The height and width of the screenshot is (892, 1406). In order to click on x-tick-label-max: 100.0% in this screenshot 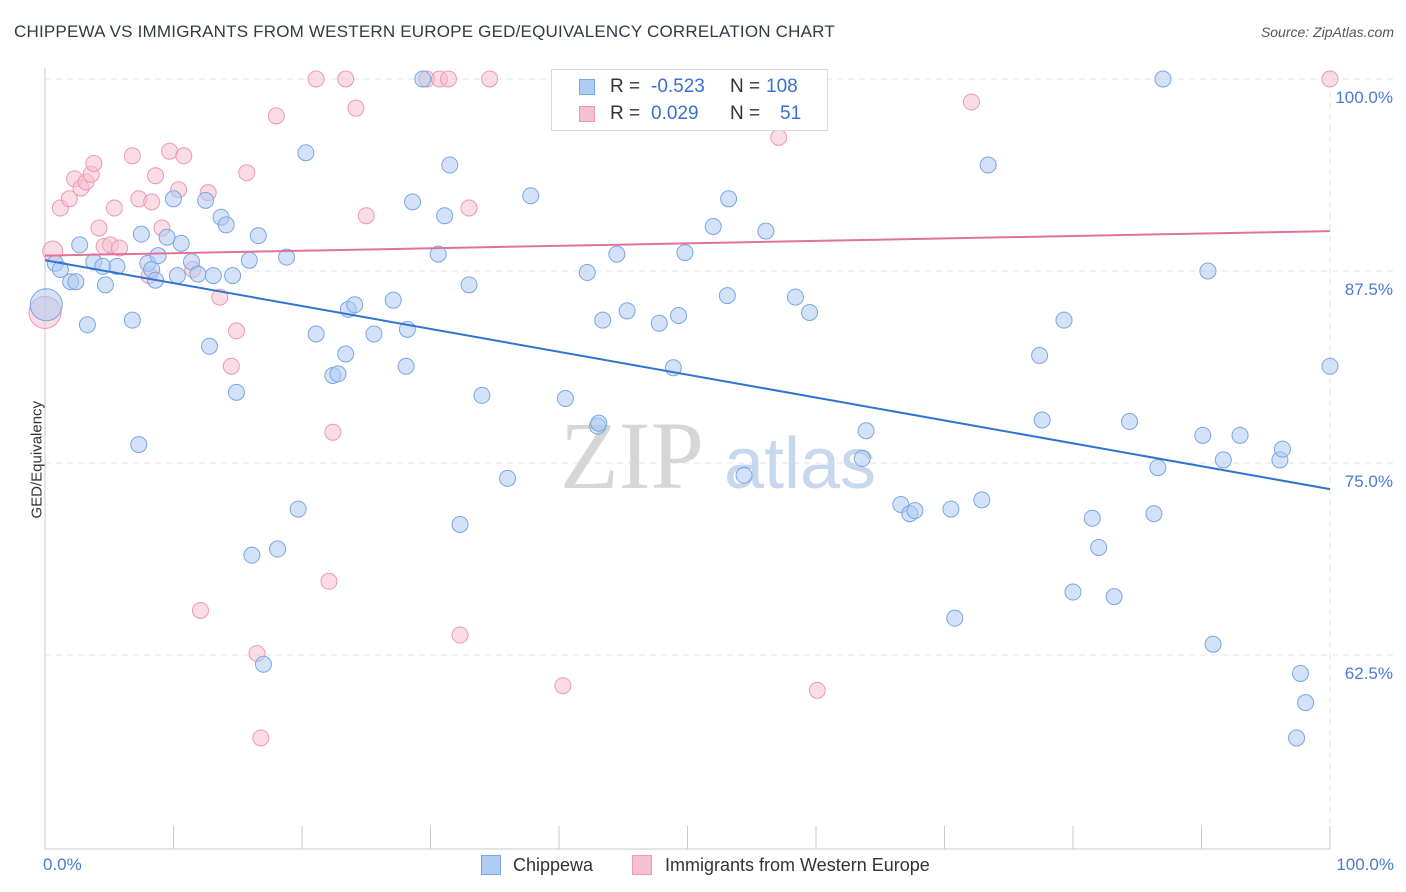, I will do `click(1365, 864)`.